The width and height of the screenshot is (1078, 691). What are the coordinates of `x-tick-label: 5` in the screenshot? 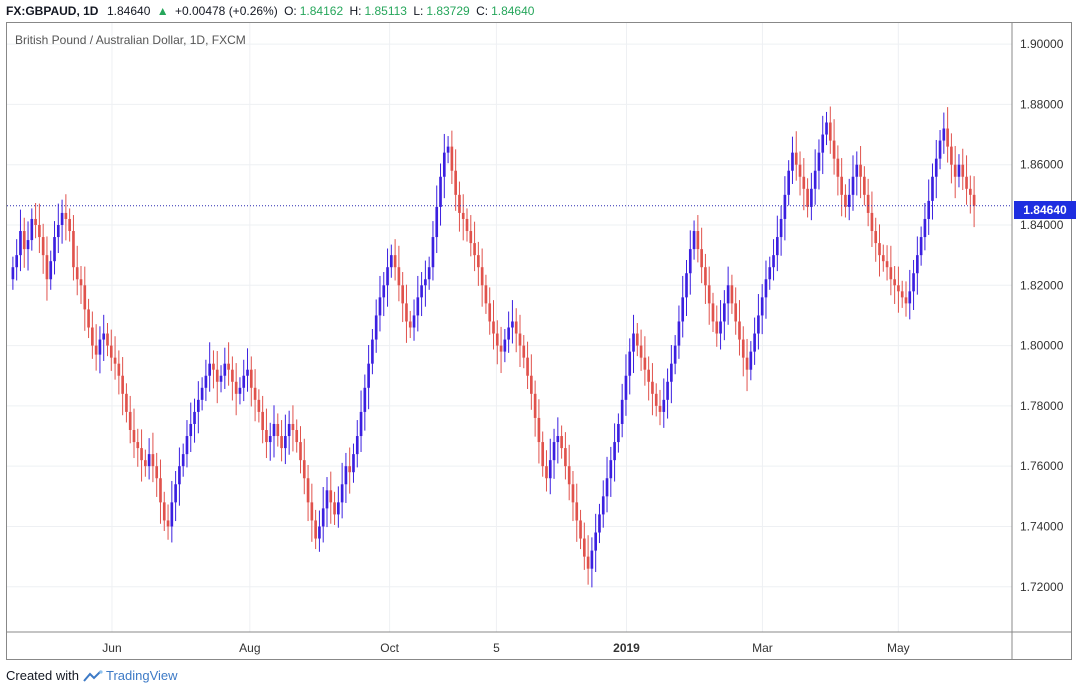 It's located at (496, 648).